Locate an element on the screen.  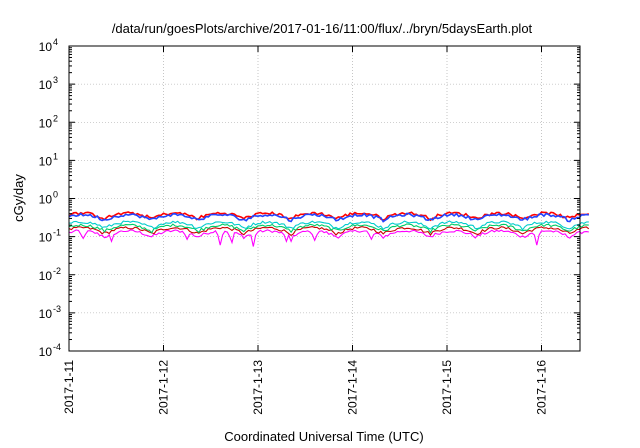
y-tick-exponent: -3 is located at coordinates (57, 309).